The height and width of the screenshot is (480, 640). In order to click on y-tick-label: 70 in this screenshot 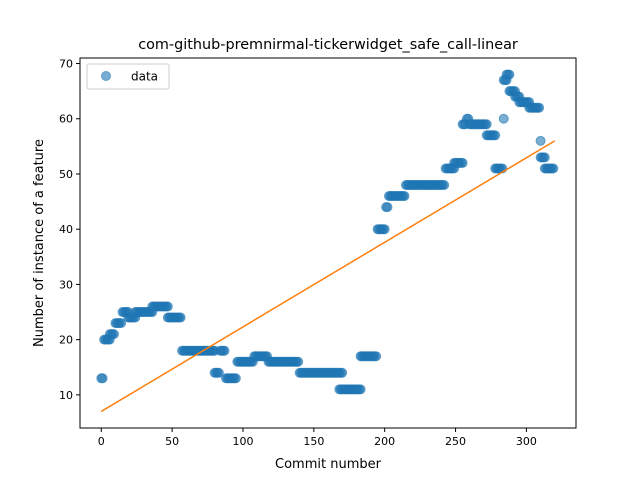, I will do `click(66, 64)`.